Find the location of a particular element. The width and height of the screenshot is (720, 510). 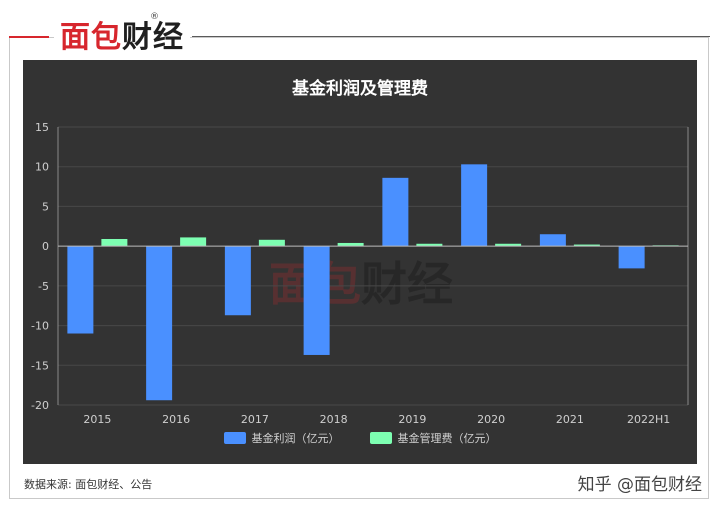

legend-item-profit: 基金利润（亿元） is located at coordinates (281, 438).